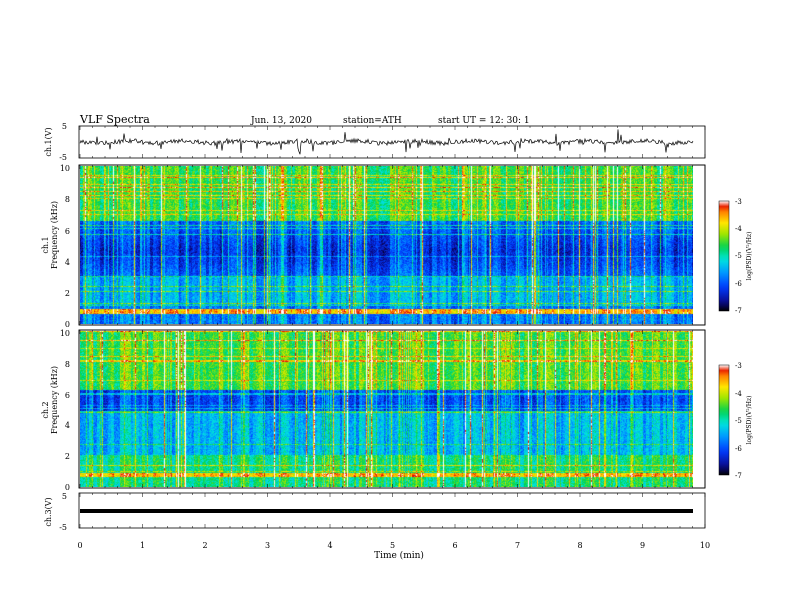 The width and height of the screenshot is (792, 612). Describe the element at coordinates (67, 199) in the screenshot. I see `ch1-freq-tick-8: 8` at that location.